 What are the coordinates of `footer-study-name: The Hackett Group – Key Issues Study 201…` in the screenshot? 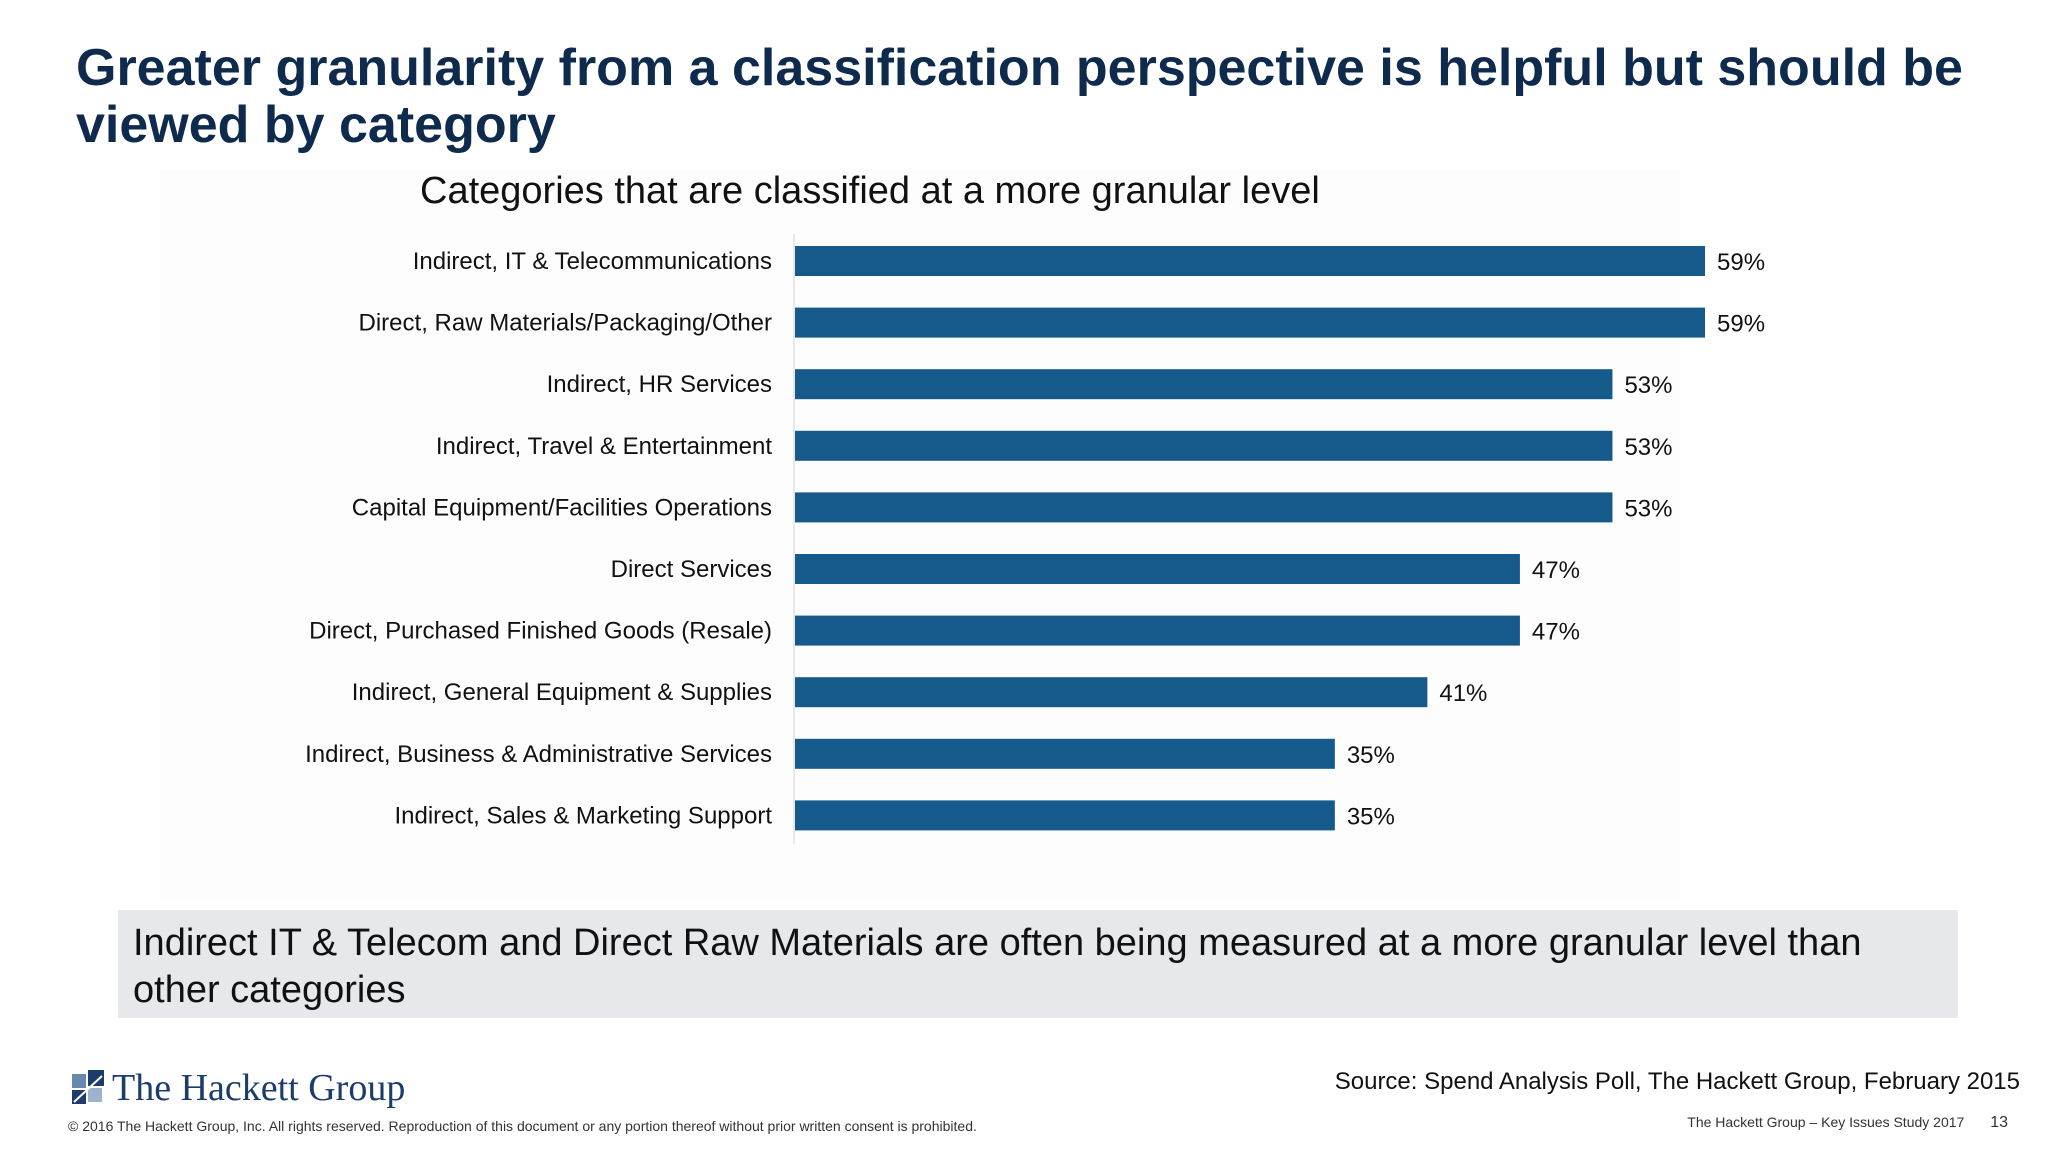 It's located at (1826, 1122).